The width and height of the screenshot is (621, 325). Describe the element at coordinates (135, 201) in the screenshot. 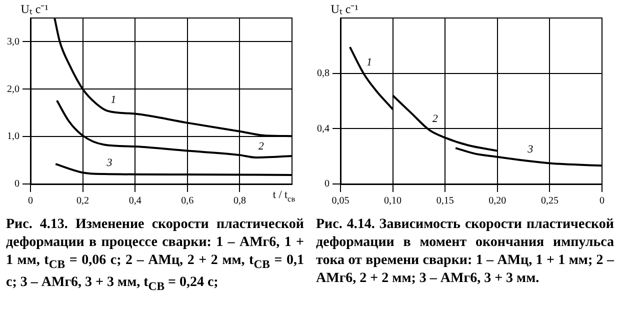

I see `x-tick-label: 0,4` at that location.